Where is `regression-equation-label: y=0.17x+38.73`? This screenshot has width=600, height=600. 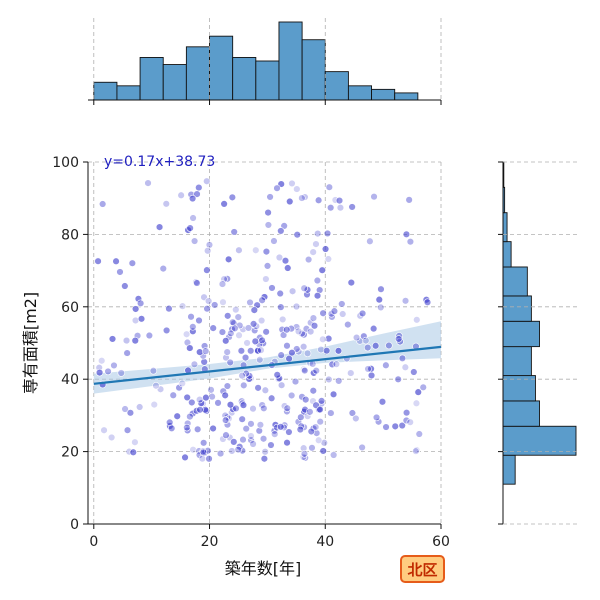 regression-equation-label: y=0.17x+38.73 is located at coordinates (159, 162).